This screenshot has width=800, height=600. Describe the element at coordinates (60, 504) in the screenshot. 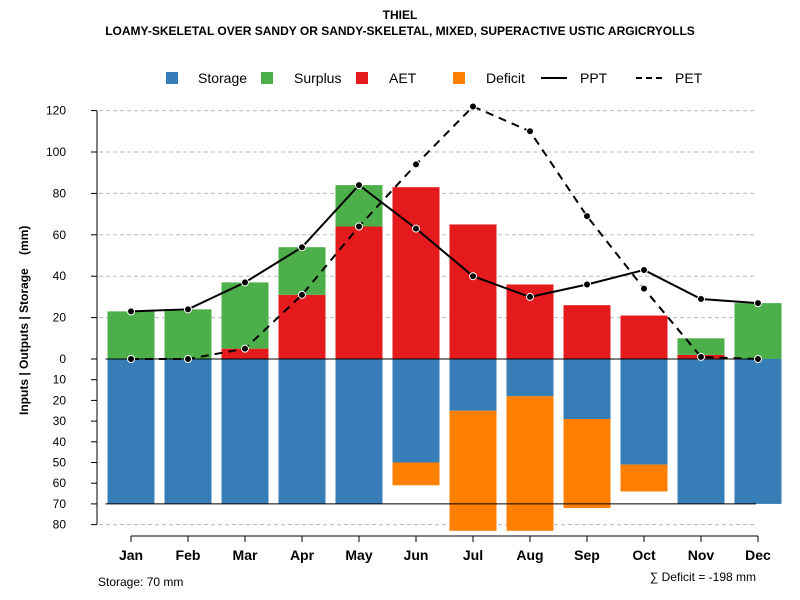

I see `y-tick-label: 70` at that location.